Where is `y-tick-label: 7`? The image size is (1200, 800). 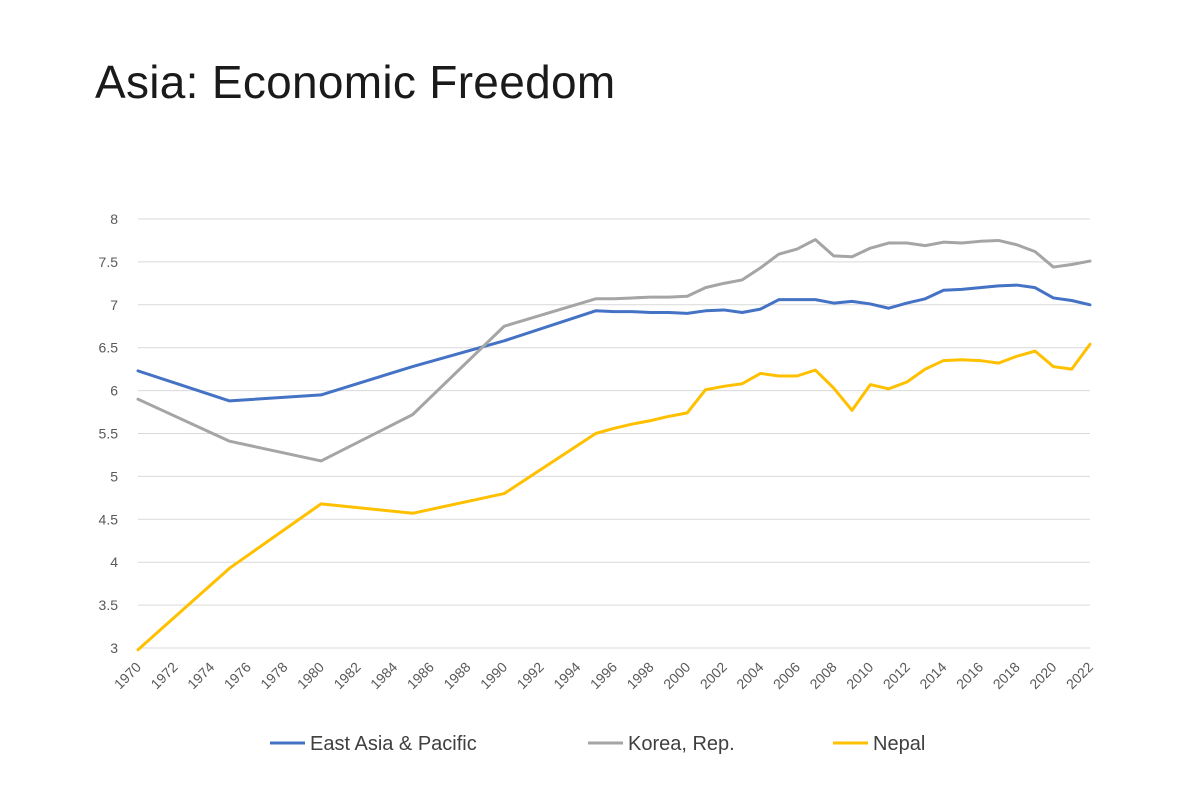
y-tick-label: 7 is located at coordinates (114, 305).